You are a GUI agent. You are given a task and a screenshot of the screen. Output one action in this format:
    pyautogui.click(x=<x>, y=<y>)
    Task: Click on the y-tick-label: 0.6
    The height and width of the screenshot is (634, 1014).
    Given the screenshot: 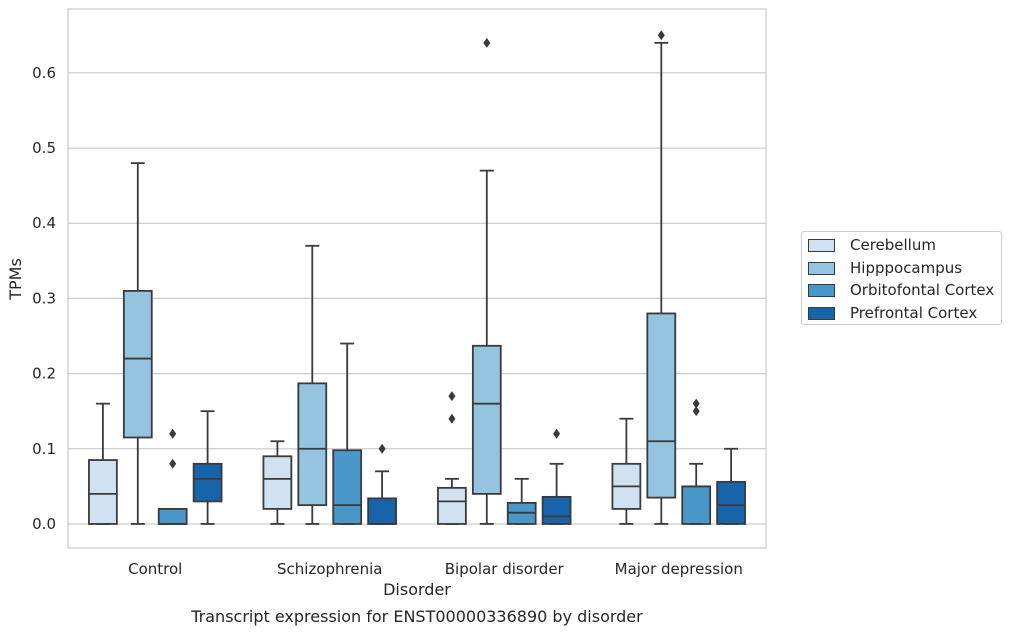 What is the action you would take?
    pyautogui.click(x=44, y=73)
    